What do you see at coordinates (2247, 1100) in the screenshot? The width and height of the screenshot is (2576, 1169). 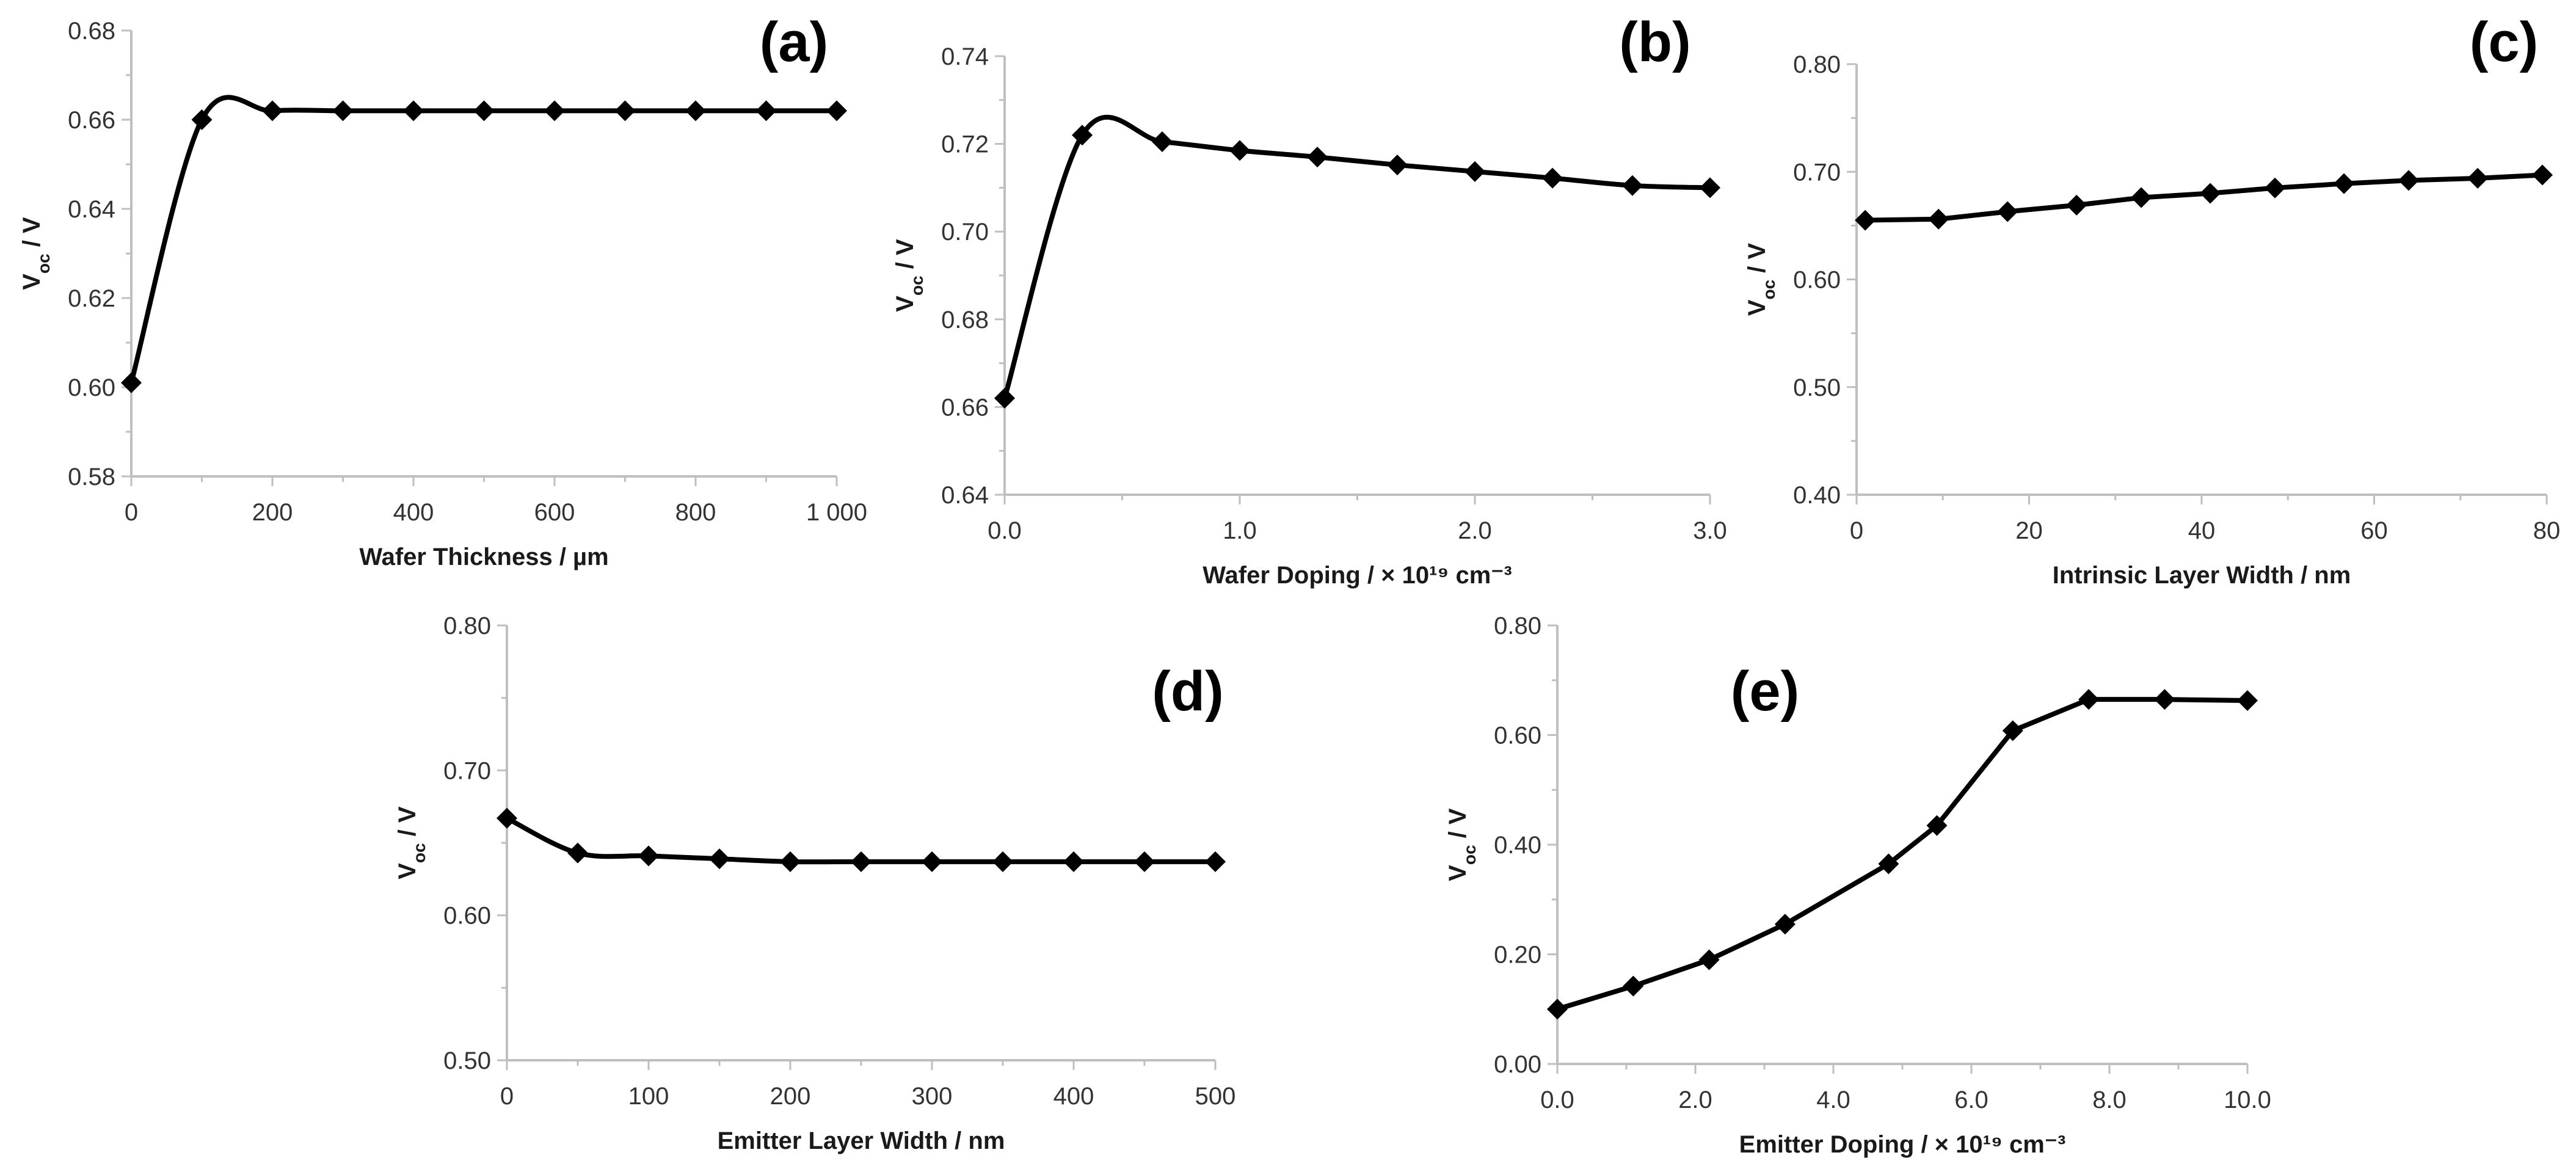 I see `x-tick-label: 10.0` at bounding box center [2247, 1100].